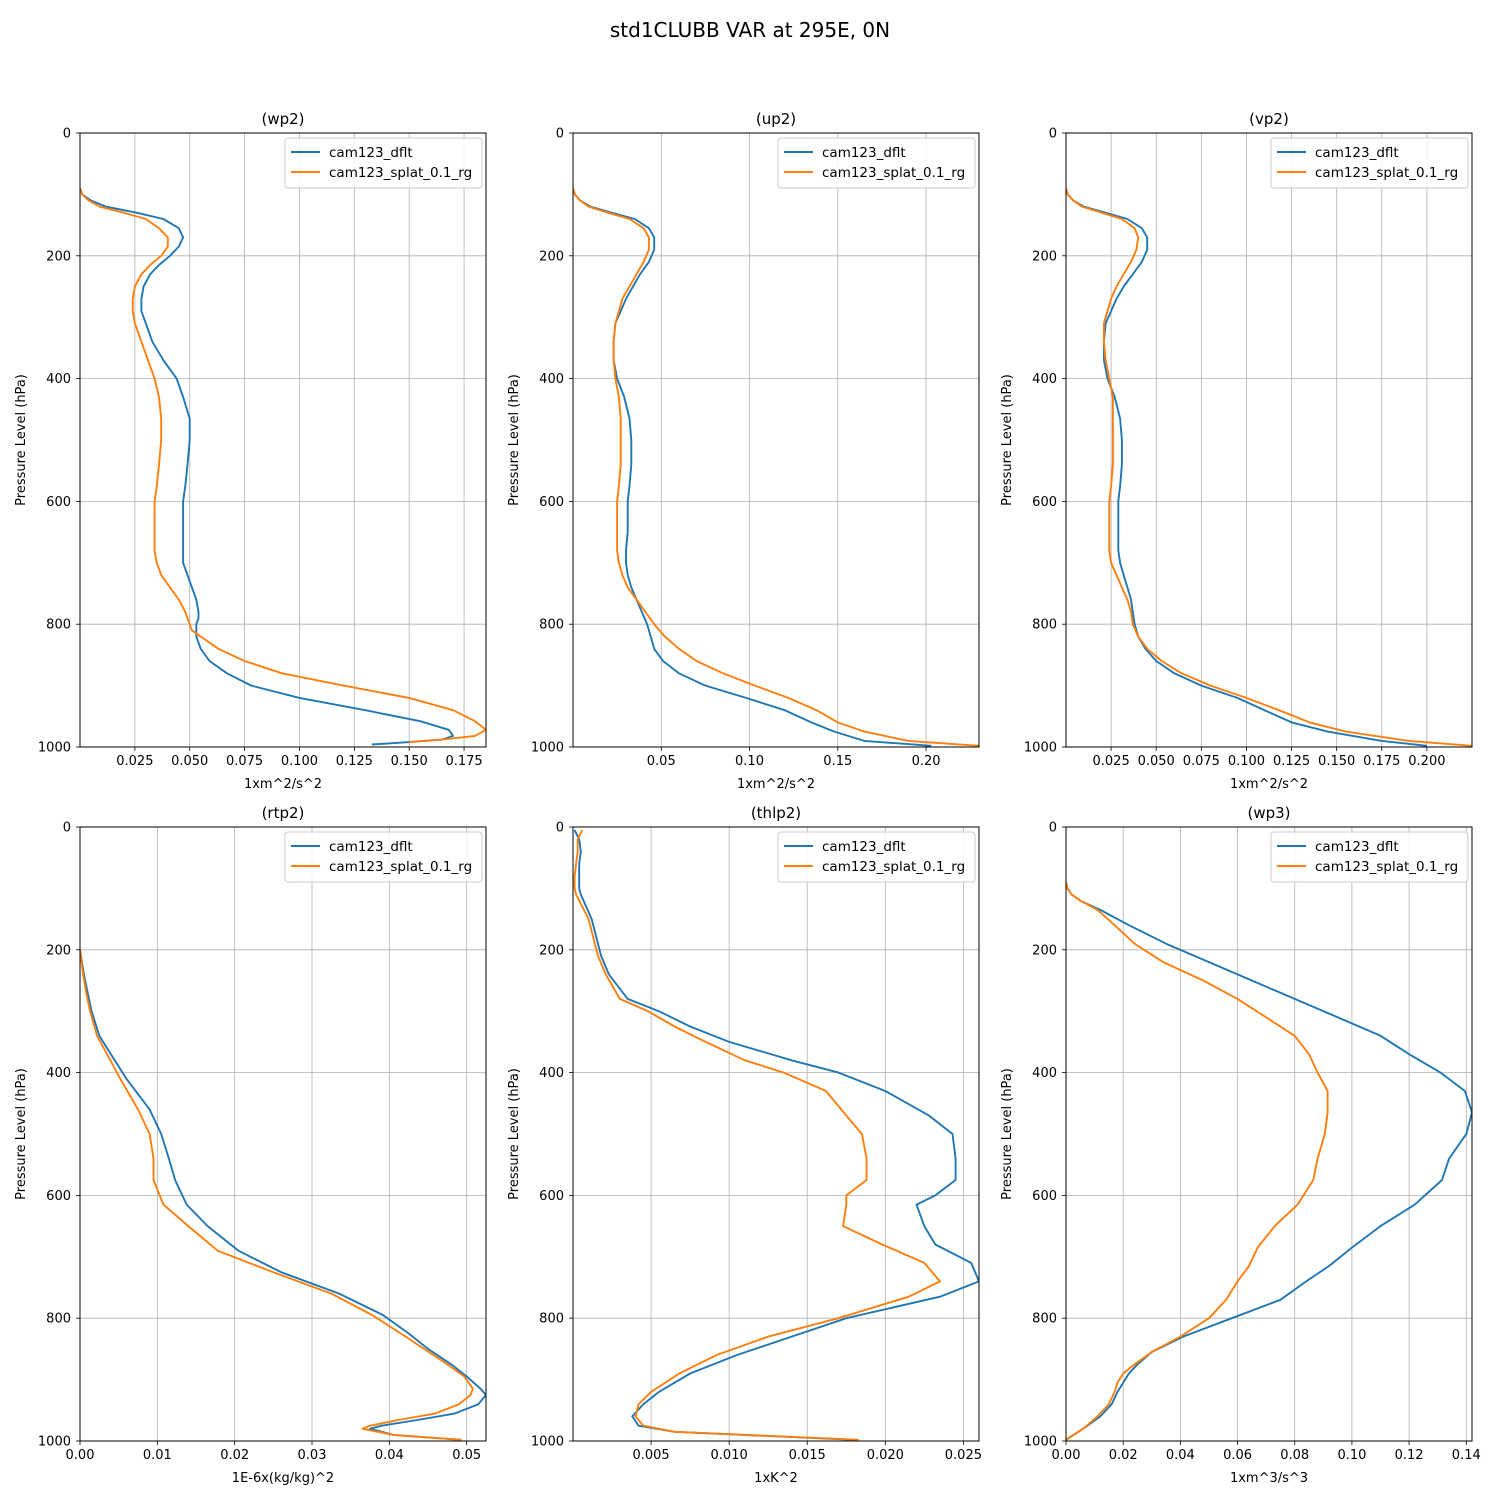 The height and width of the screenshot is (1500, 1500). What do you see at coordinates (1381, 761) in the screenshot?
I see `x-tick-label: 0.175` at bounding box center [1381, 761].